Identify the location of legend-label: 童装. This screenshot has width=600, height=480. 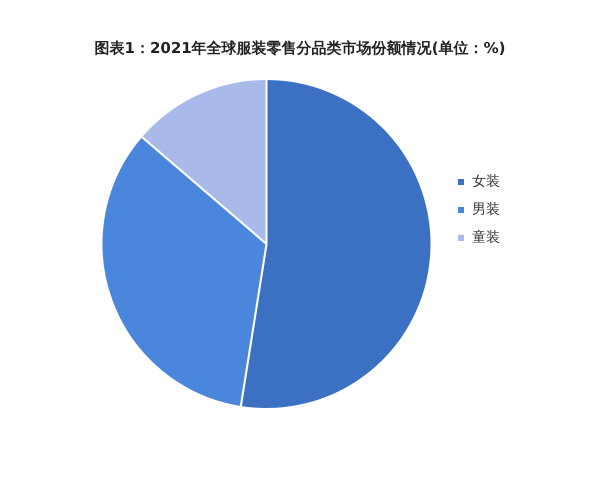
(486, 238).